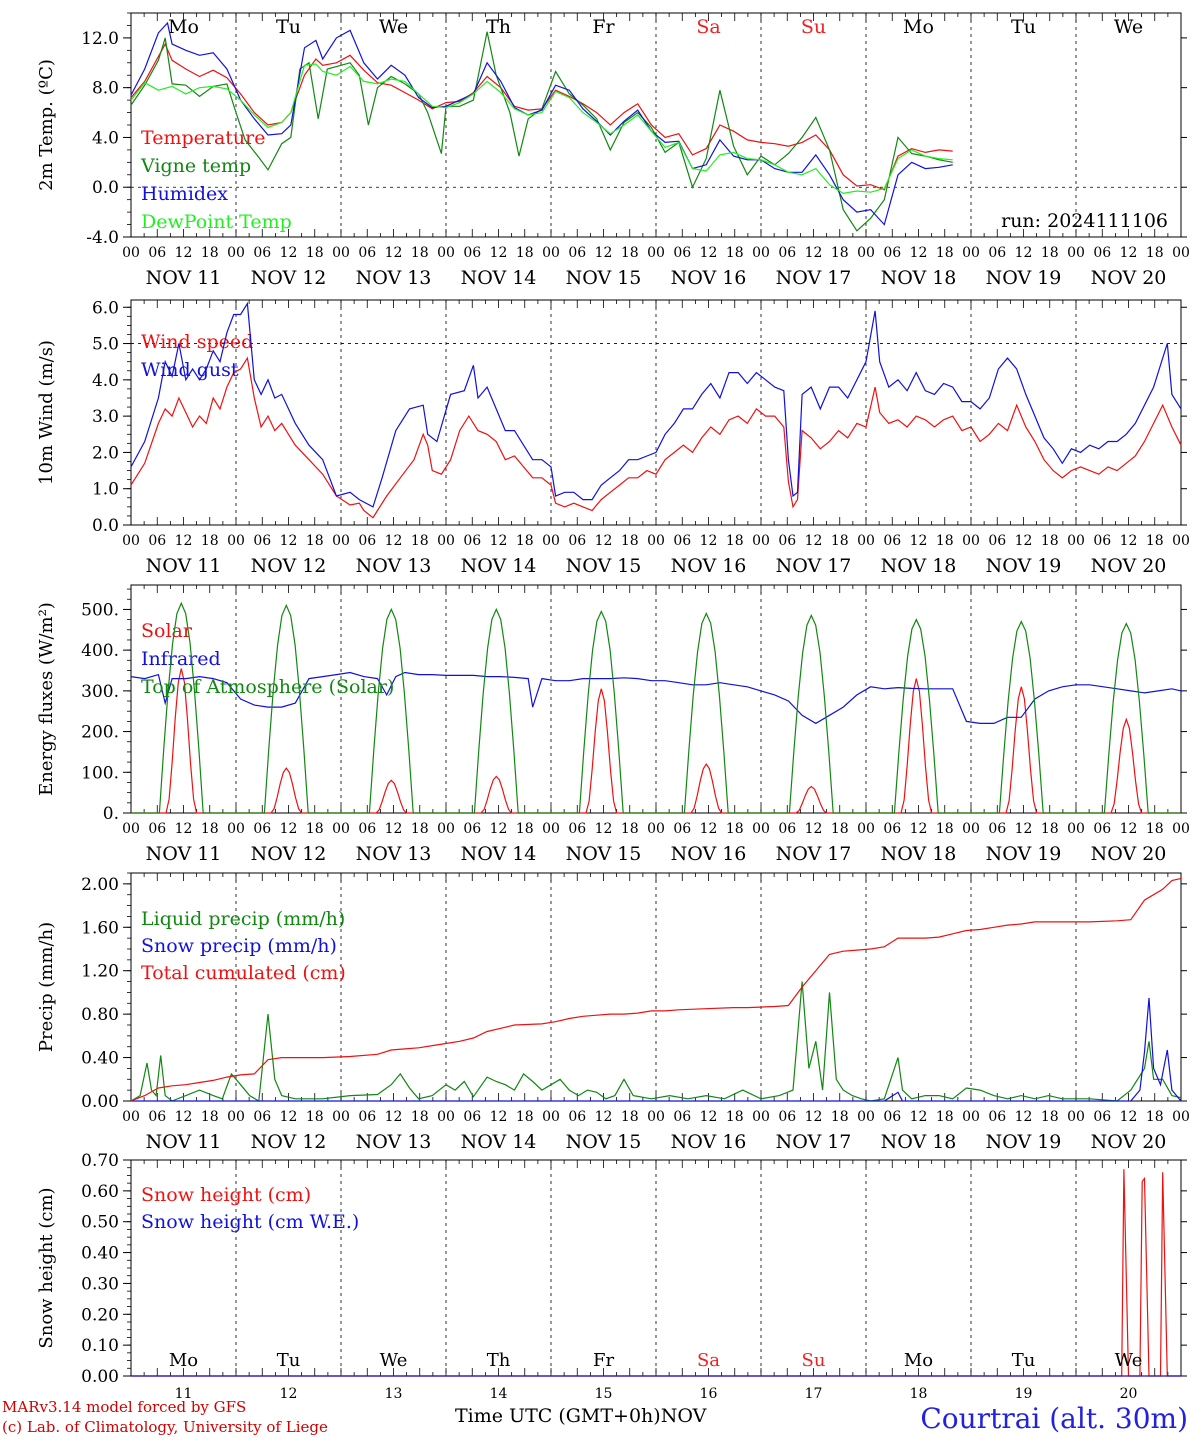 The width and height of the screenshot is (1194, 1440). I want to click on day-label: NOV 16, so click(709, 854).